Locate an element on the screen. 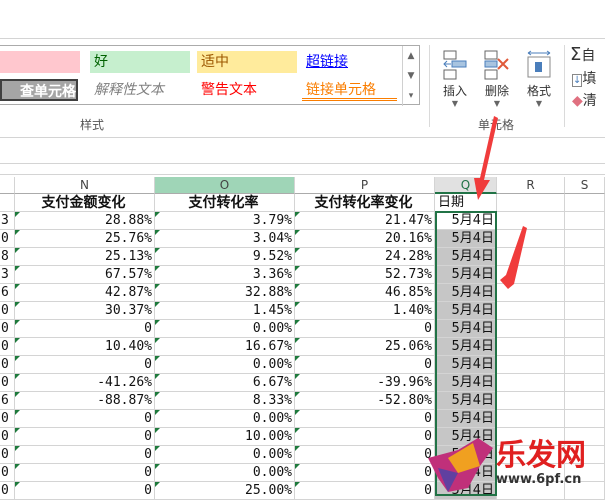 This screenshot has width=605, height=500. cell: 10.40% is located at coordinates (85, 347).